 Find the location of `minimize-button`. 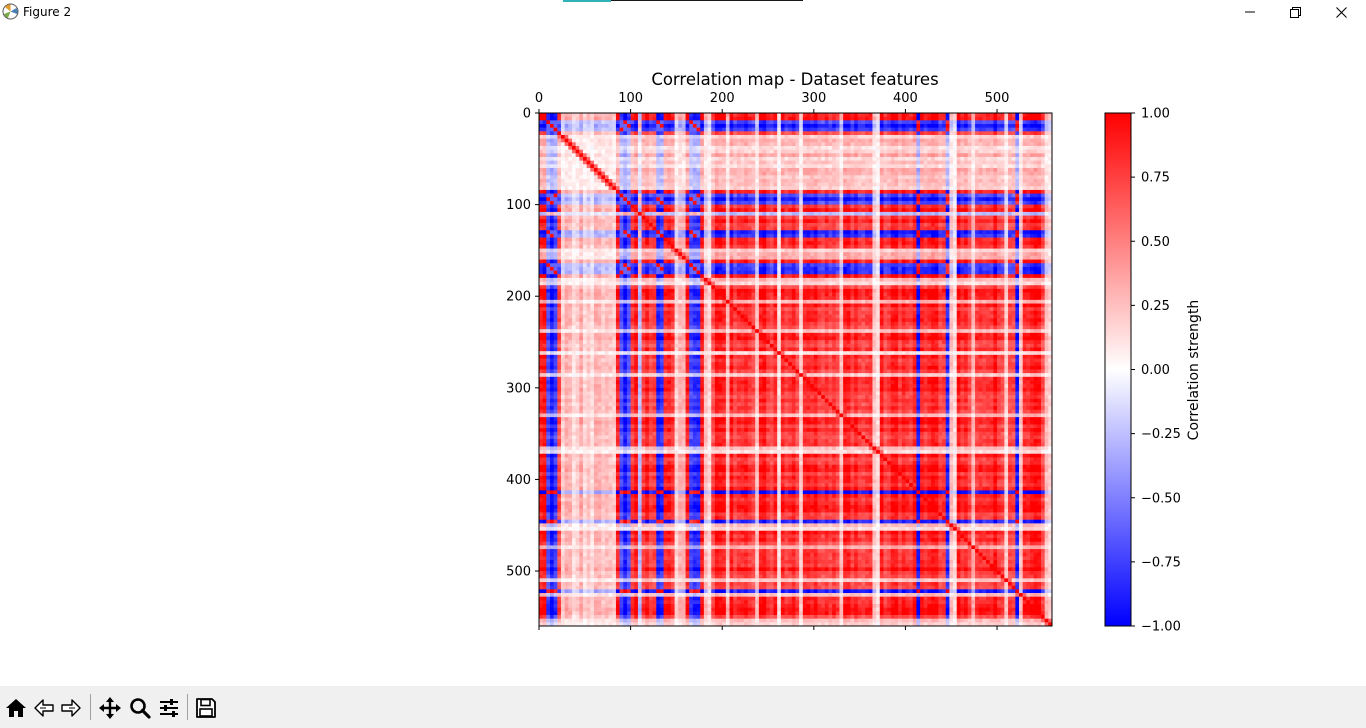

minimize-button is located at coordinates (1250, 12).